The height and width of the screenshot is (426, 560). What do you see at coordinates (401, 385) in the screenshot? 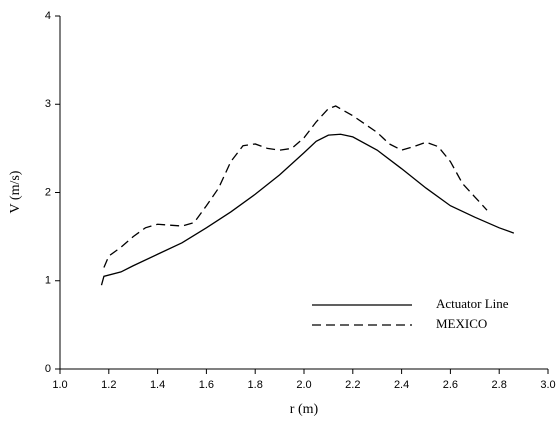
I see `x-tick-label: 2.4` at bounding box center [401, 385].